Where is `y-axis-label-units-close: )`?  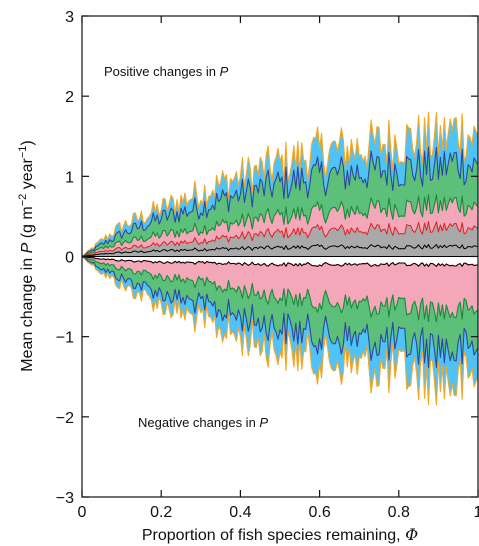 y-axis-label-units-close: ) is located at coordinates (27, 142).